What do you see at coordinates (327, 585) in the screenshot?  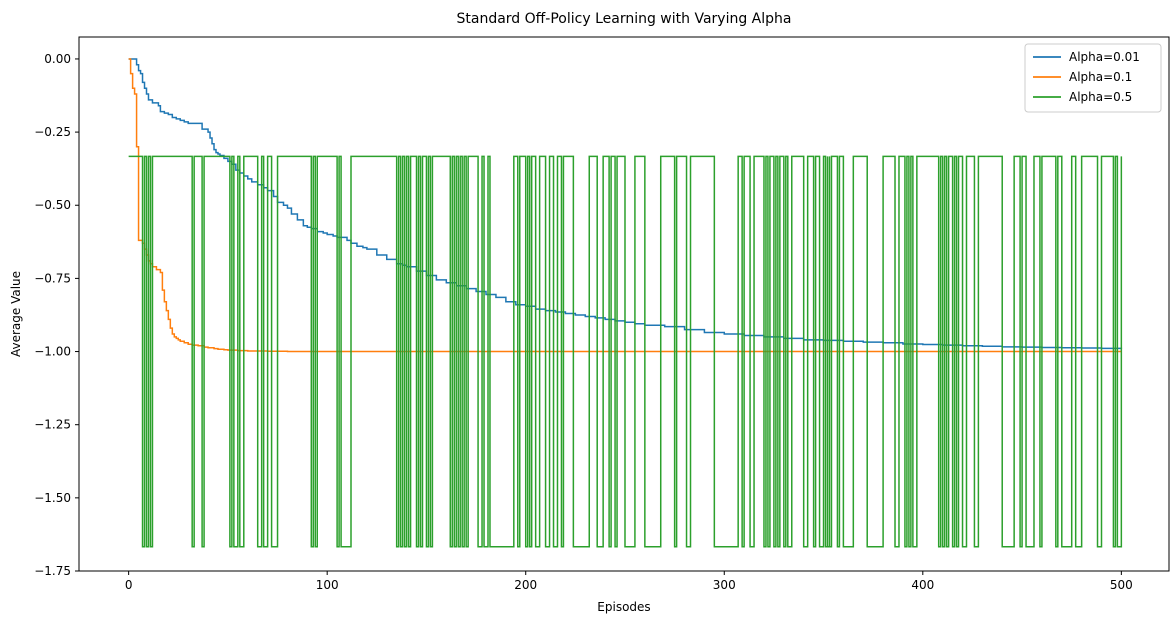 I see `x-tick-label: 100` at bounding box center [327, 585].